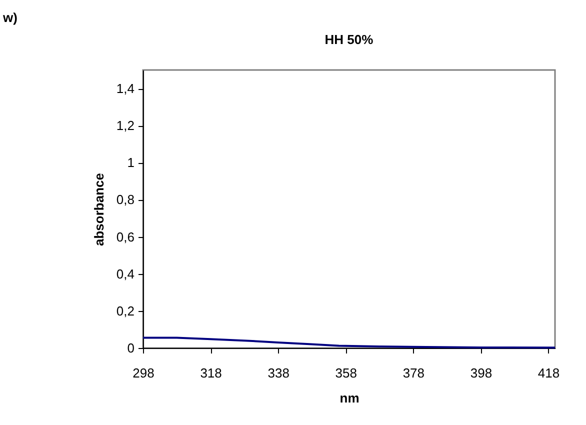 The height and width of the screenshot is (425, 586). Describe the element at coordinates (125, 310) in the screenshot. I see `y-tick-label: 0,2` at that location.